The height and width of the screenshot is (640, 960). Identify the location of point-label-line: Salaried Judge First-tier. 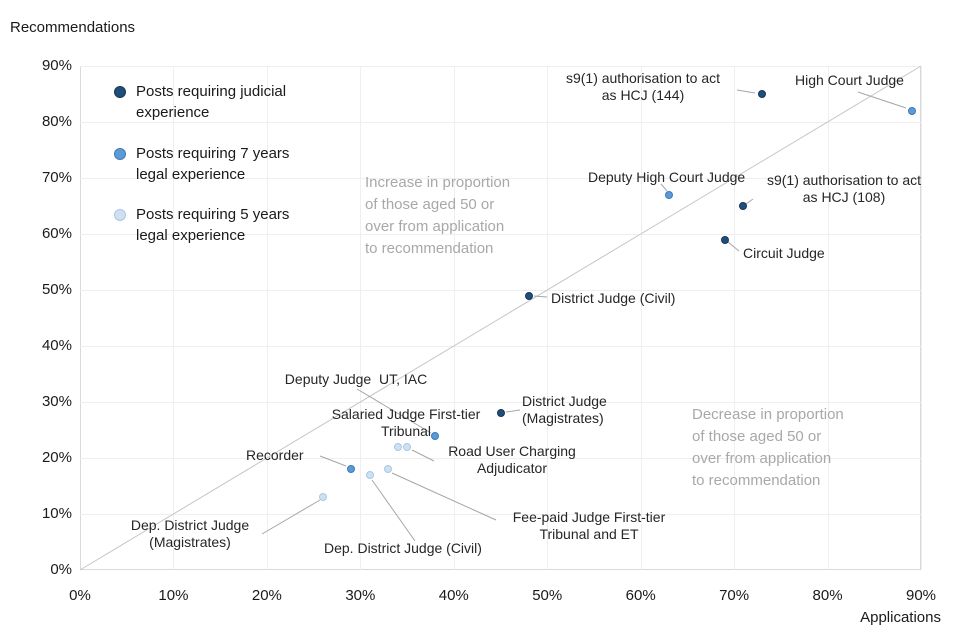
(406, 414).